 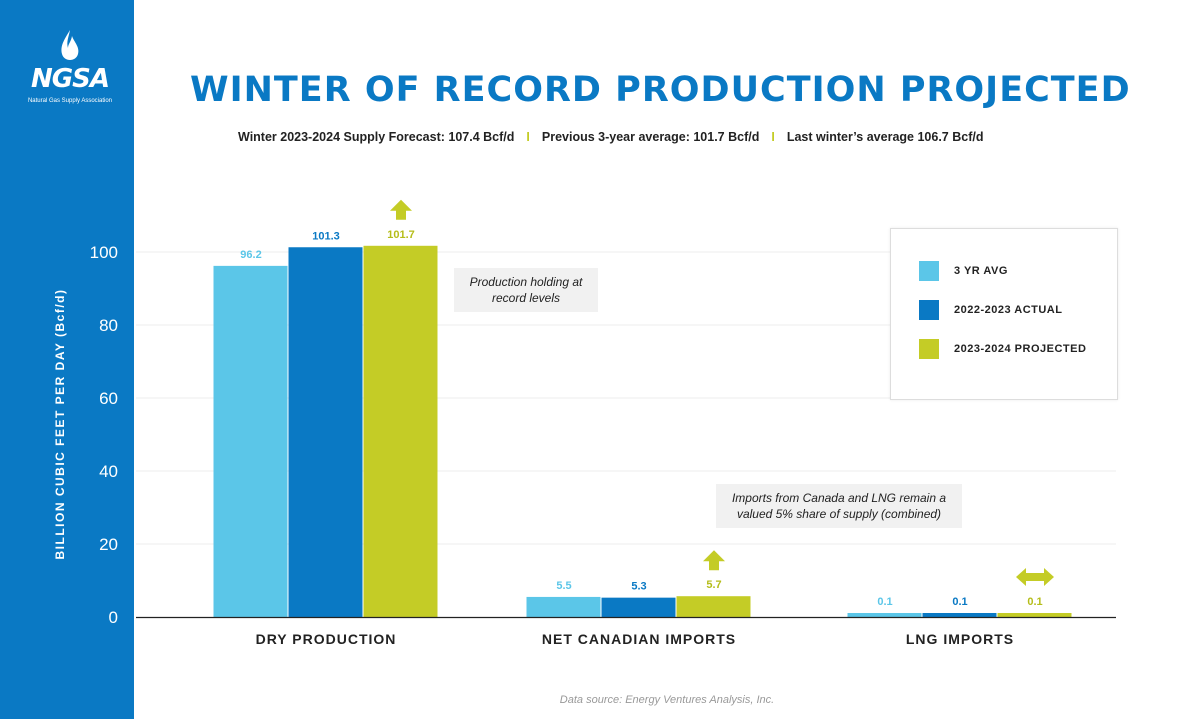 I want to click on data-label: 101.3, so click(x=326, y=236).